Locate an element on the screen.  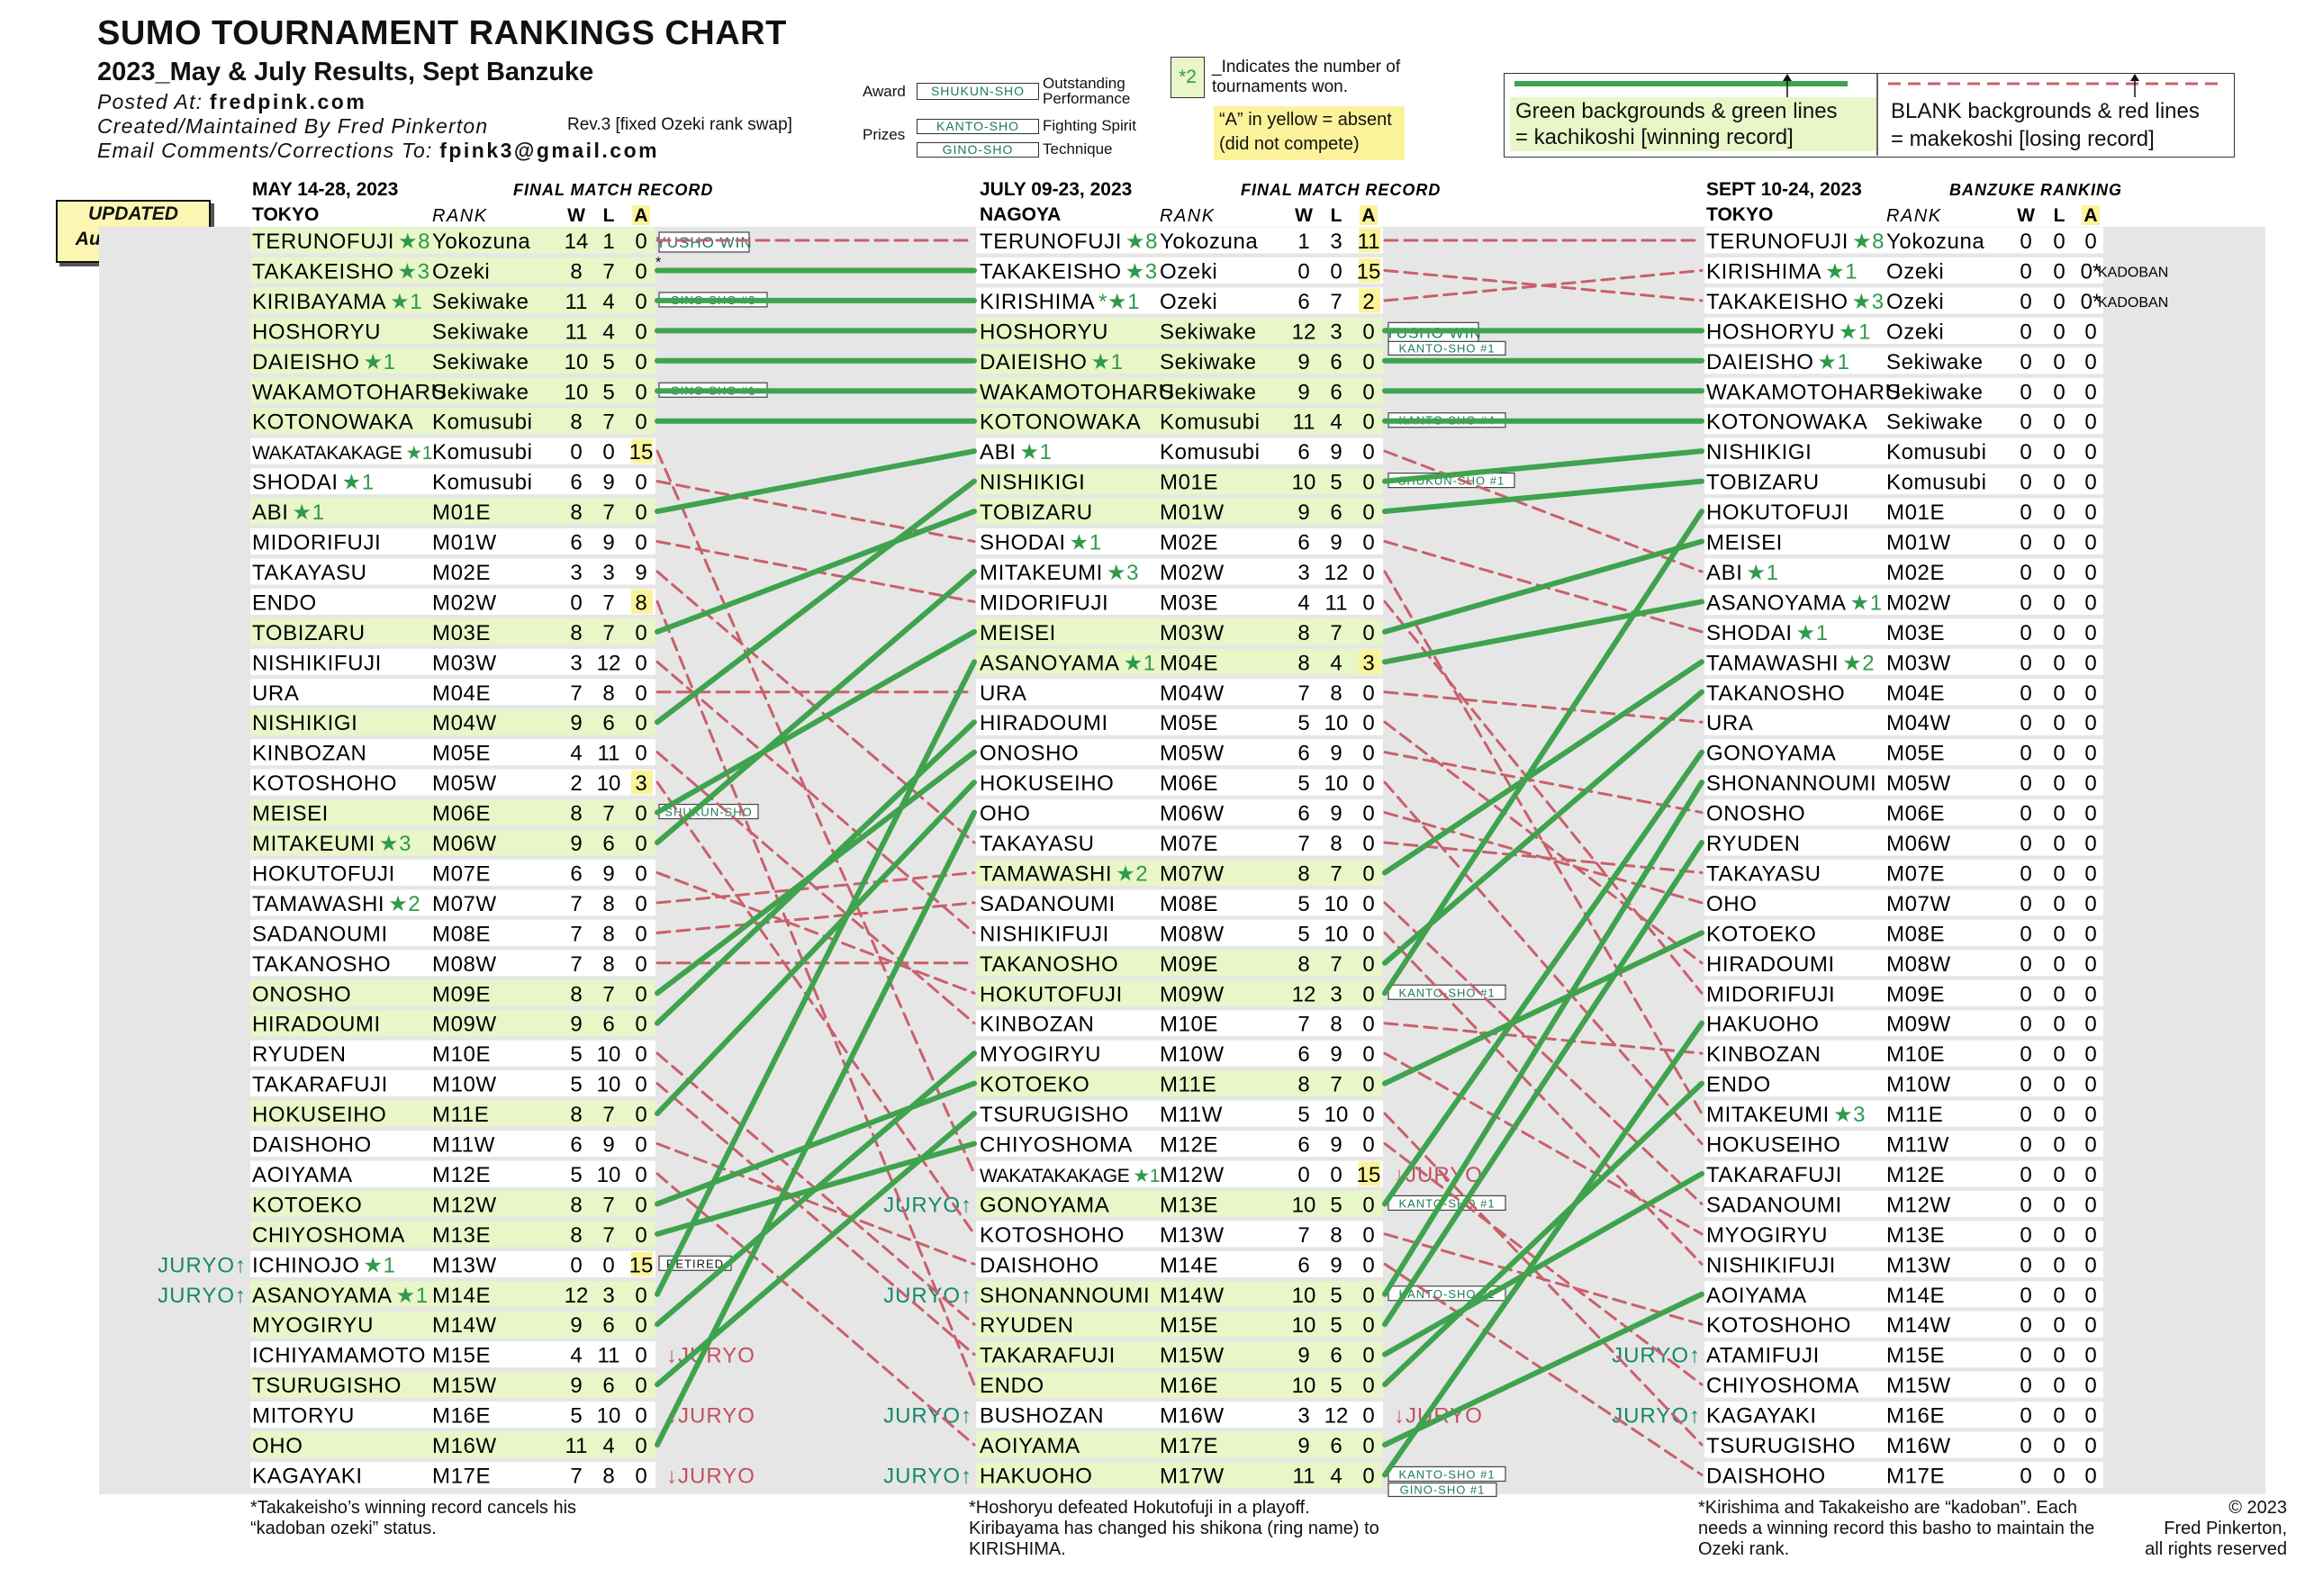
wrestler-name: SHODAI ★1 is located at coordinates (1041, 543).